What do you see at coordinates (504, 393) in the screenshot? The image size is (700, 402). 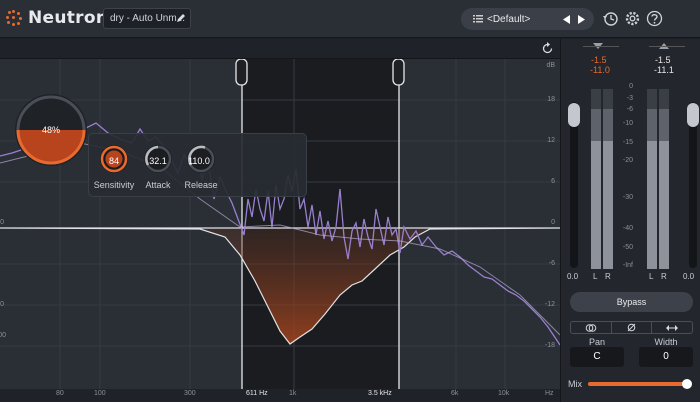 I see `freq-label: 10k` at bounding box center [504, 393].